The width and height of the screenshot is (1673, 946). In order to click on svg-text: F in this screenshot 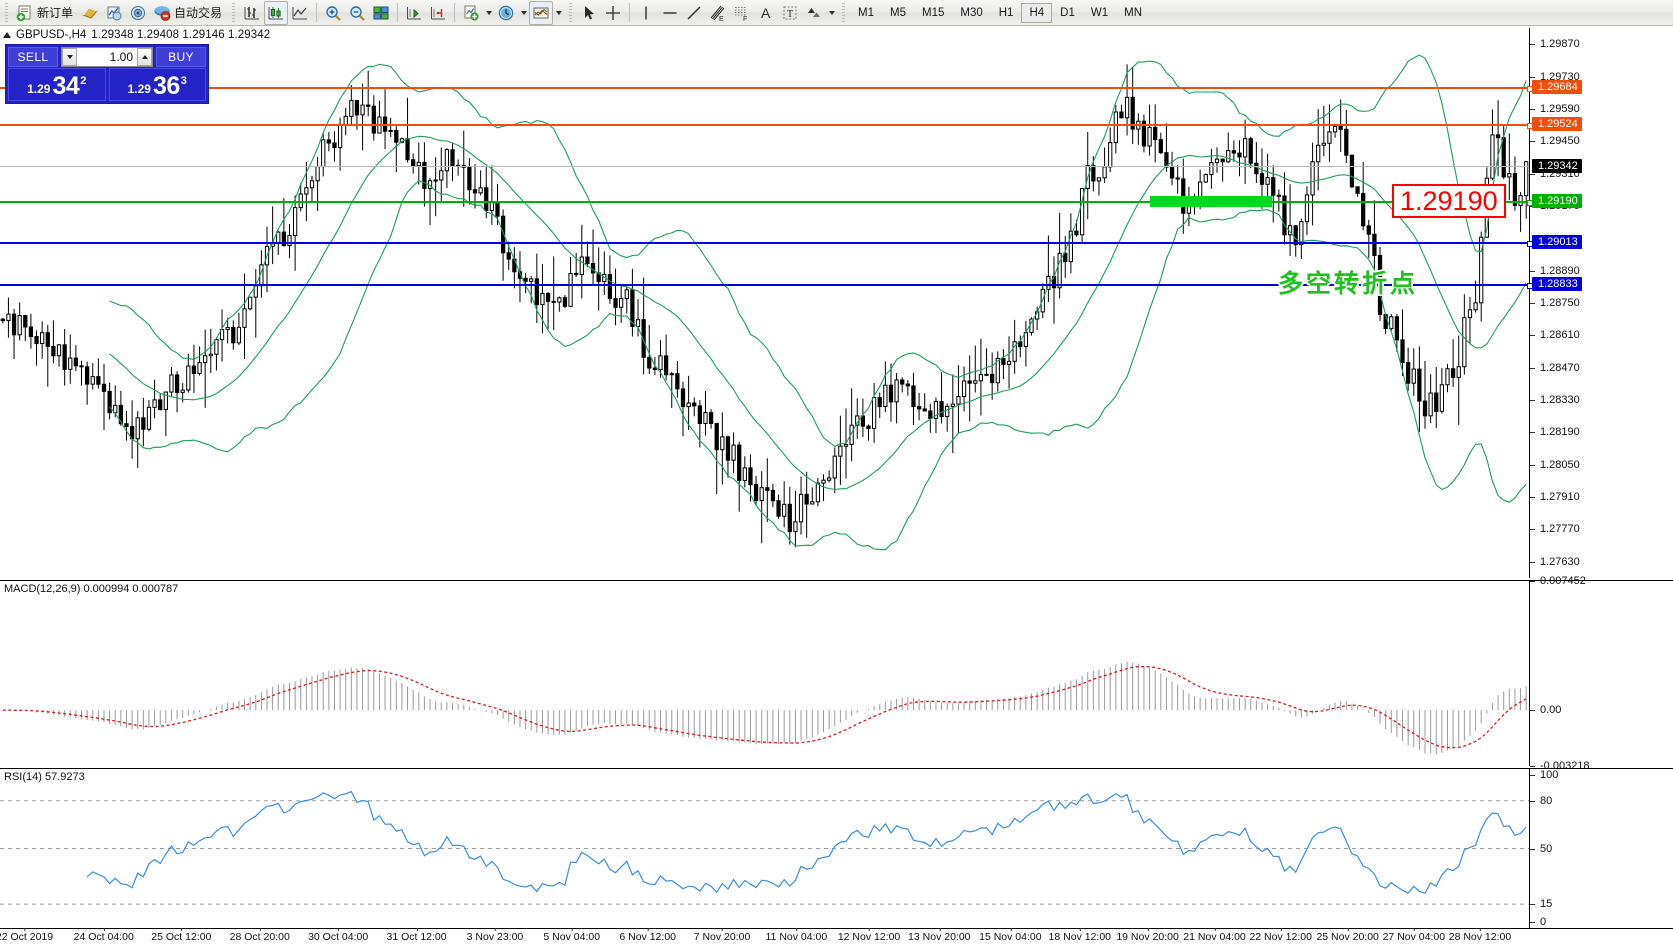, I will do `click(745, 19)`.